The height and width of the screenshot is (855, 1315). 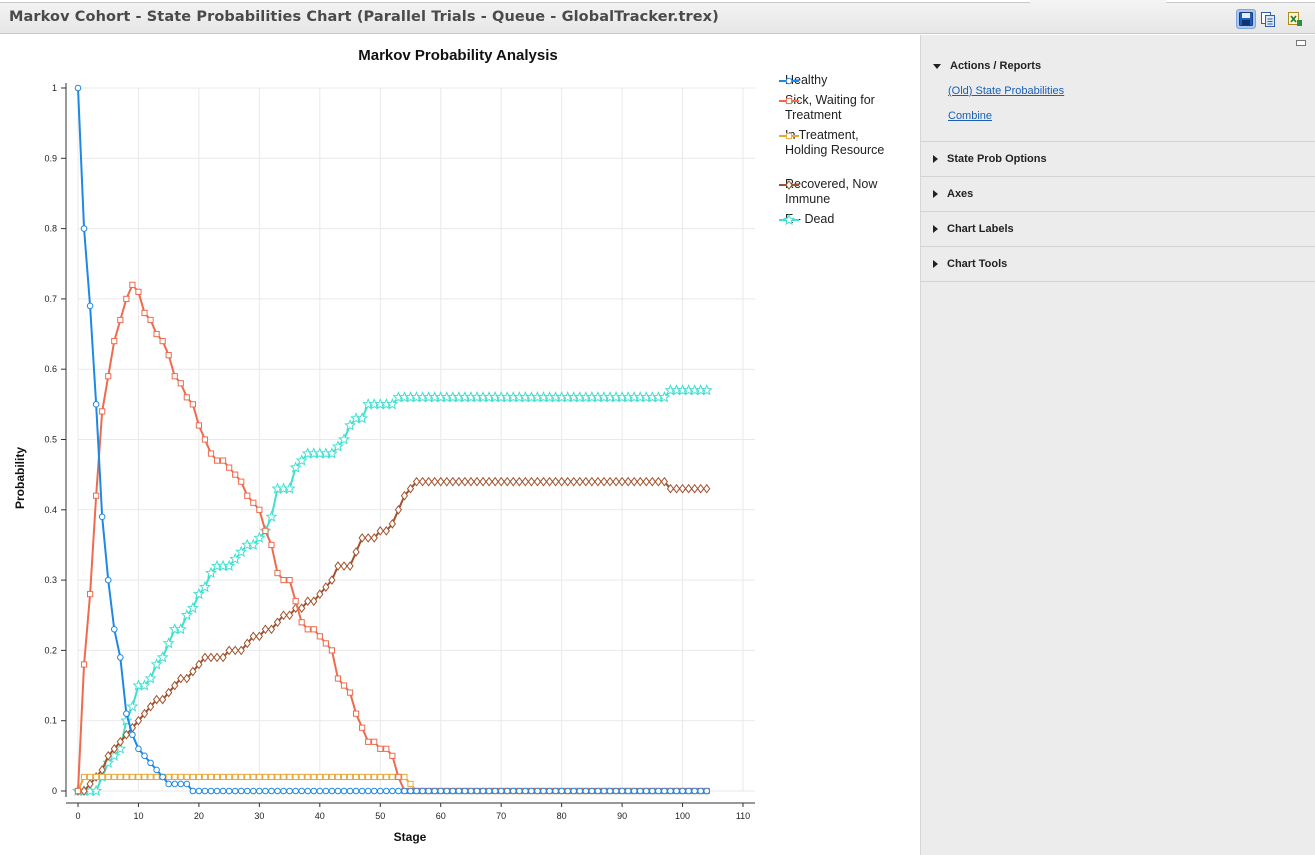 What do you see at coordinates (50, 369) in the screenshot?
I see `y-tick-label: 0.6` at bounding box center [50, 369].